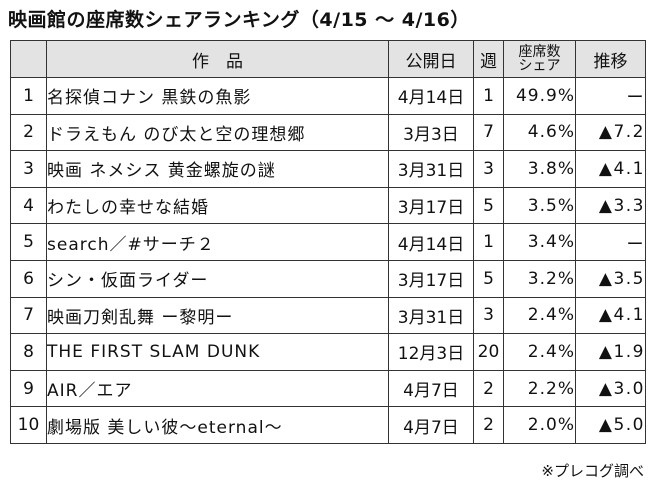 Image resolution: width=654 pixels, height=486 pixels. What do you see at coordinates (539, 425) in the screenshot?
I see `share-cell: 2.0%` at bounding box center [539, 425].